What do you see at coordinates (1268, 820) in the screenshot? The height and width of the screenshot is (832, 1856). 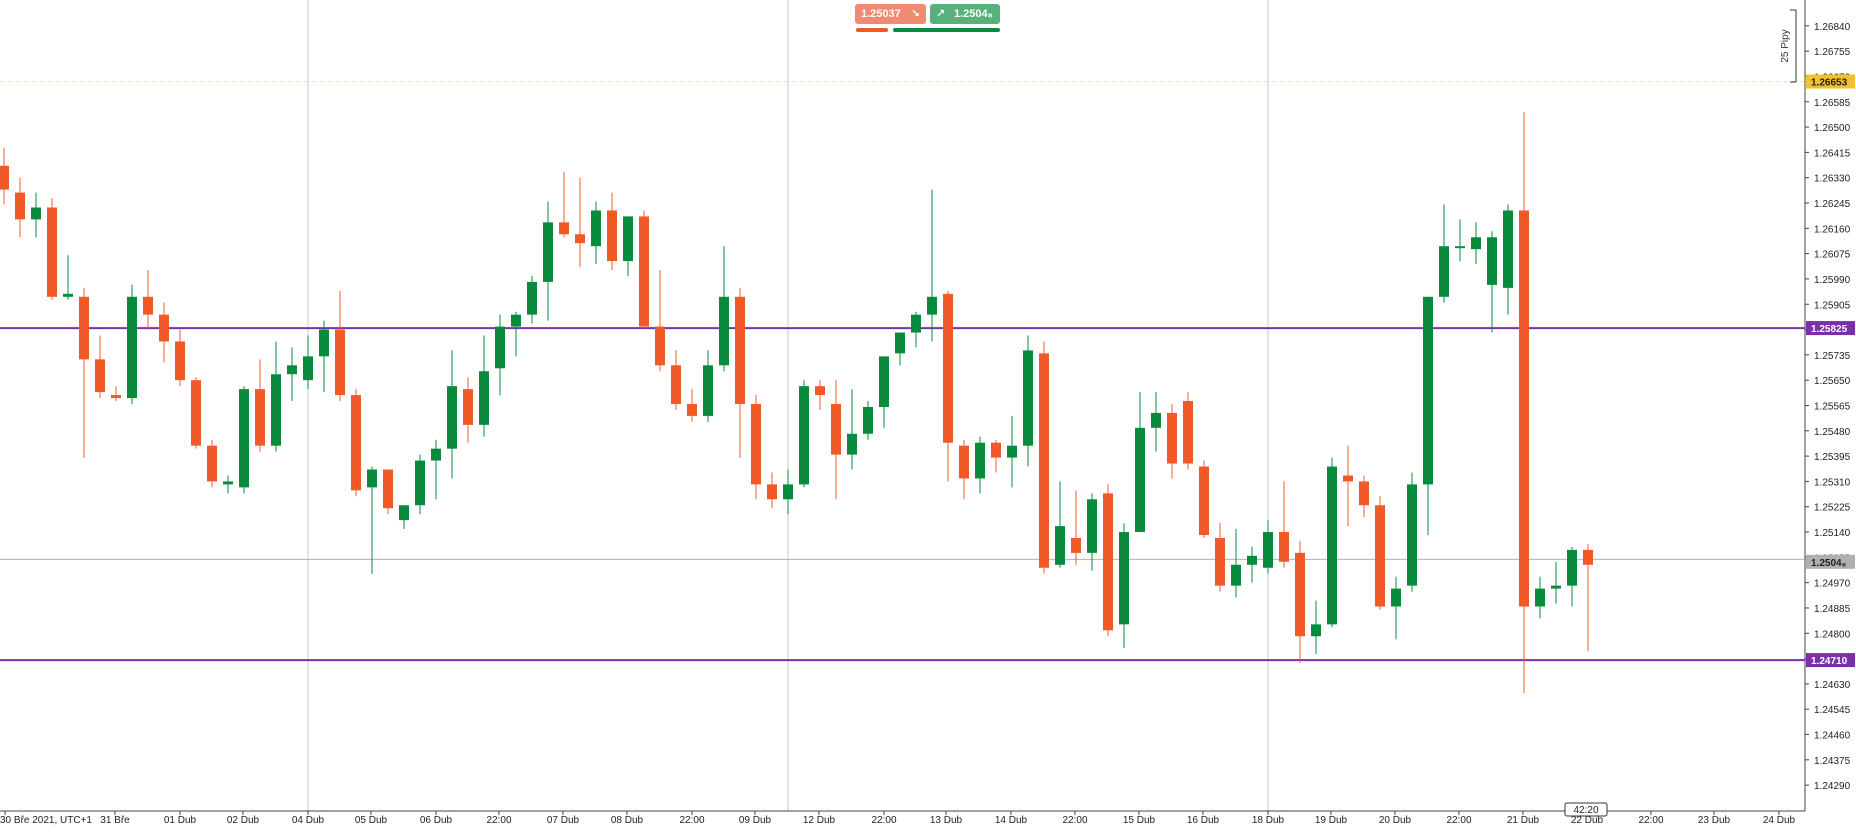 I see `x-tick-label: 18 Dub` at bounding box center [1268, 820].